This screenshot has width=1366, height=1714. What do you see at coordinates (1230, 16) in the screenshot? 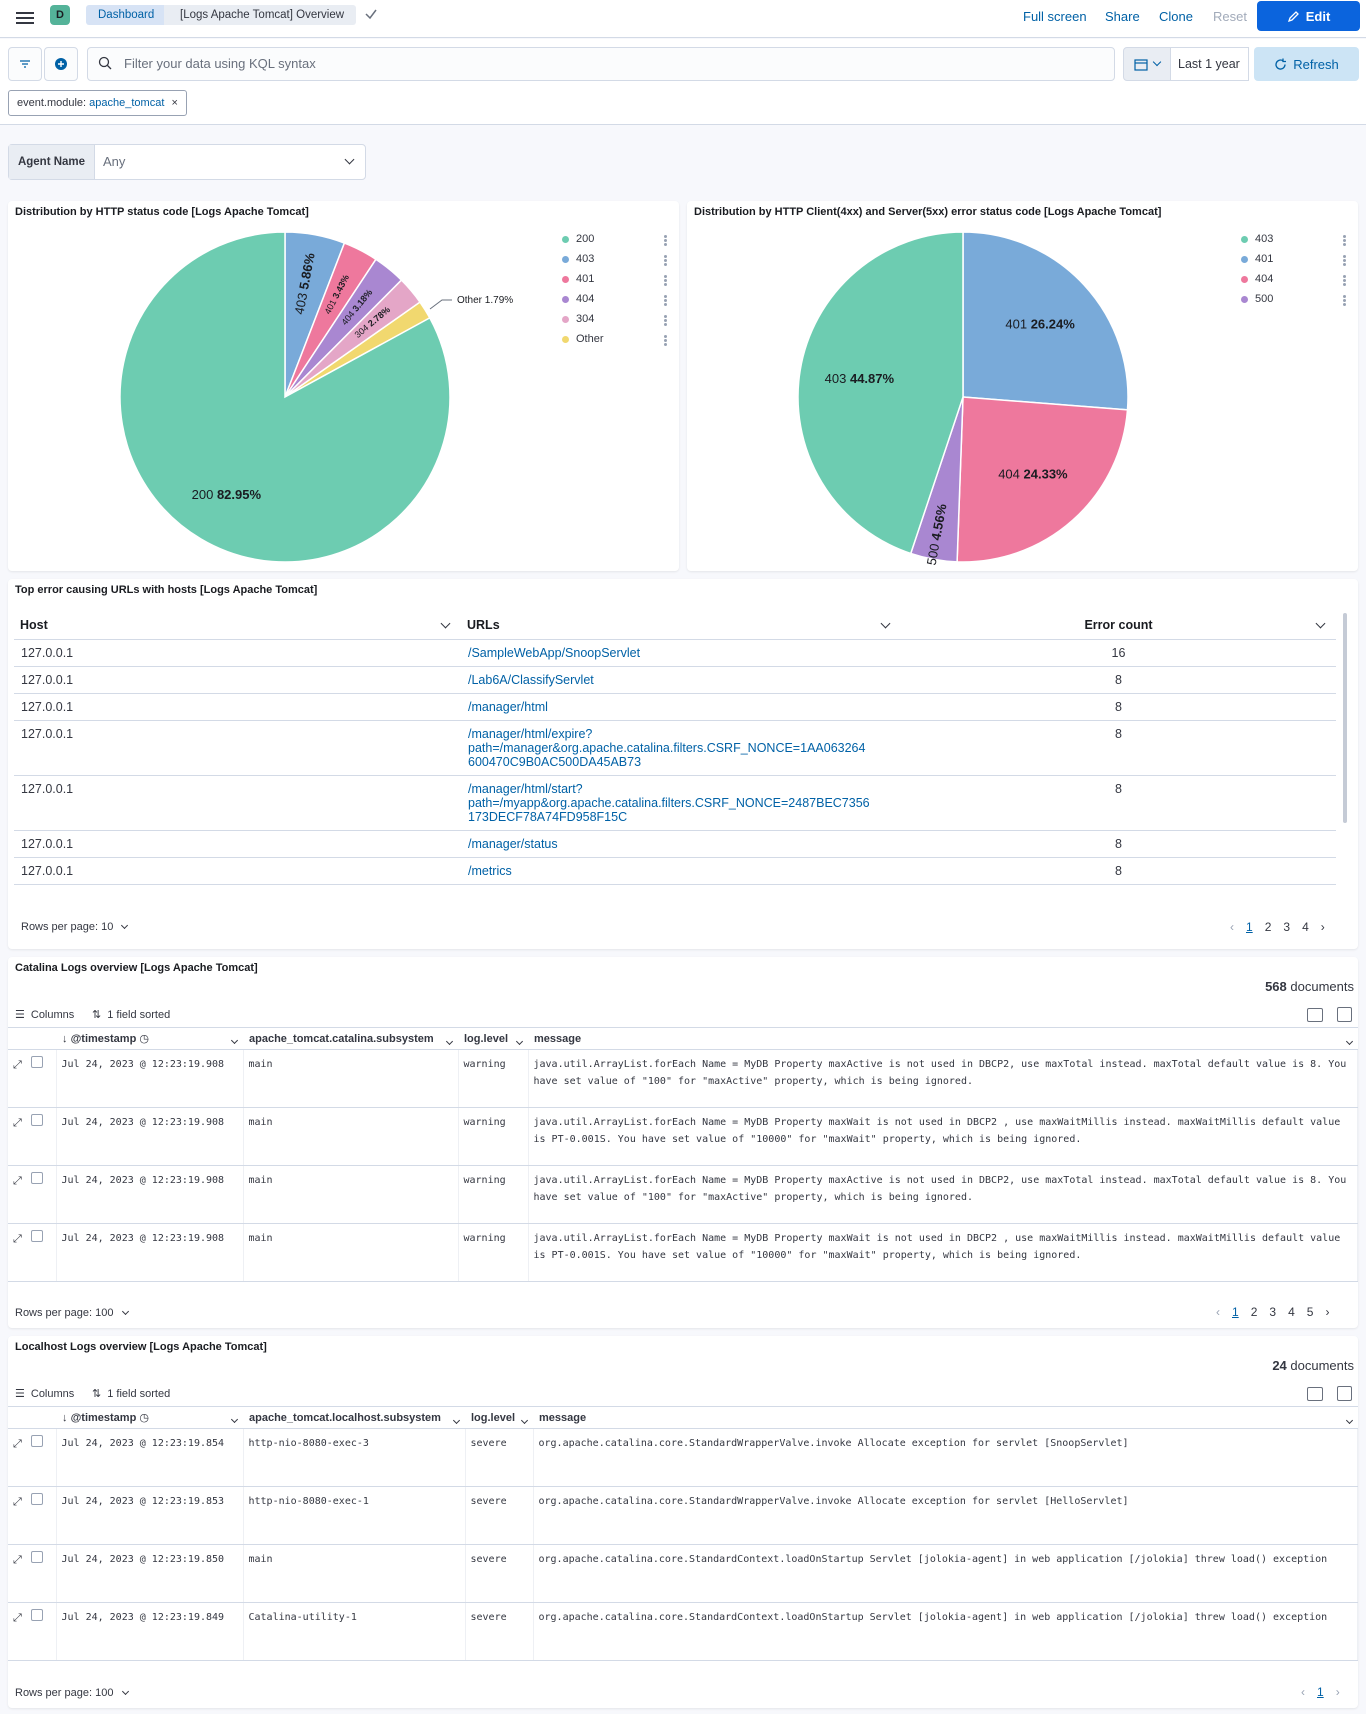
I see `reset-link: Reset` at bounding box center [1230, 16].